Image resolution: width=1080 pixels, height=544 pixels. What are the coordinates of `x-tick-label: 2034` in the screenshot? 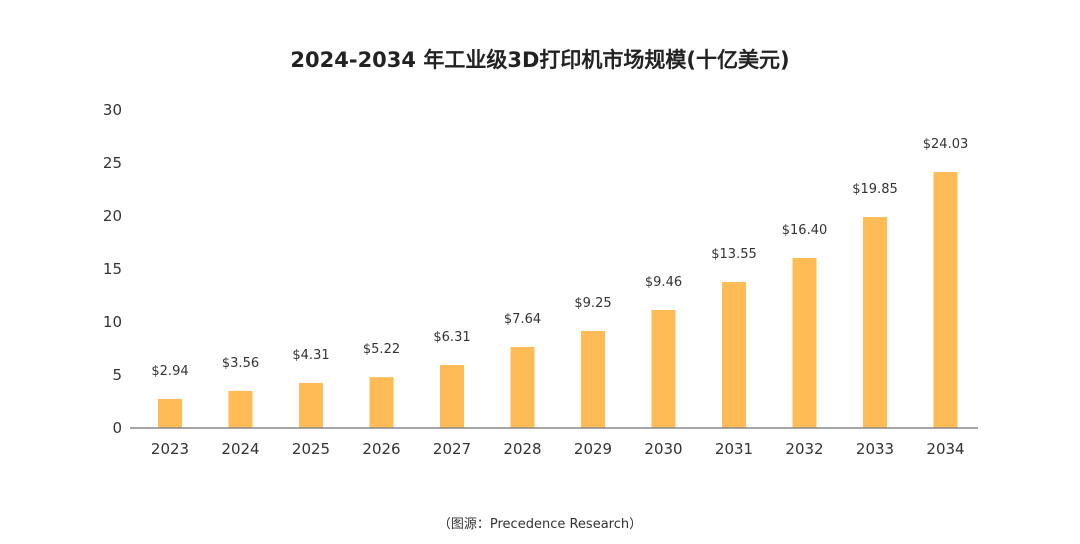 It's located at (945, 449).